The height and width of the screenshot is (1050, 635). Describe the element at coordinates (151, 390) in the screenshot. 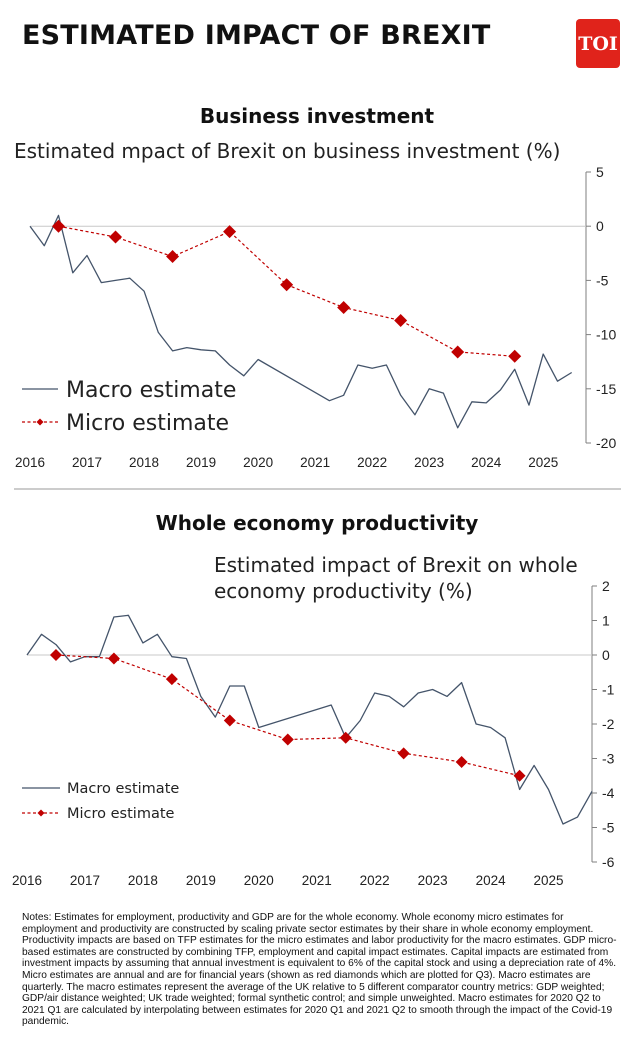

I see `investment-legend-label: Macro estimate` at that location.